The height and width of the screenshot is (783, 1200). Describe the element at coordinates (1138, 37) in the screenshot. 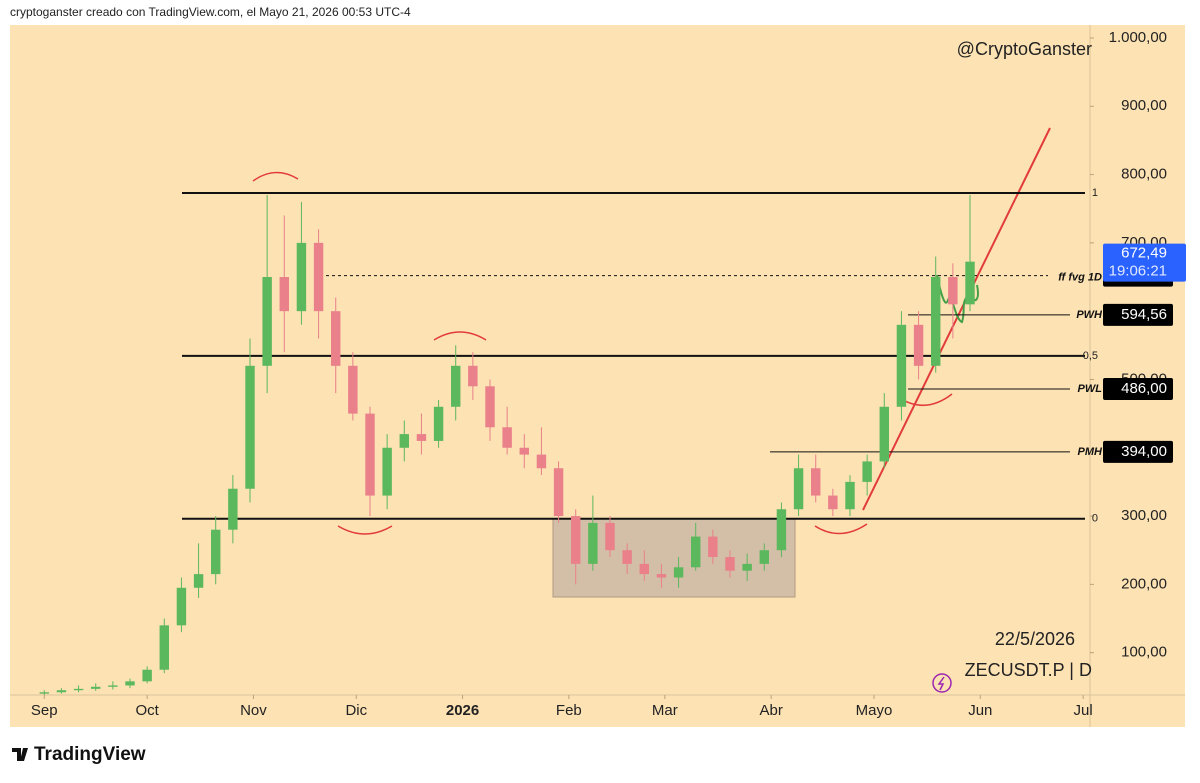

I see `y-tick-label: 1.000,00` at that location.